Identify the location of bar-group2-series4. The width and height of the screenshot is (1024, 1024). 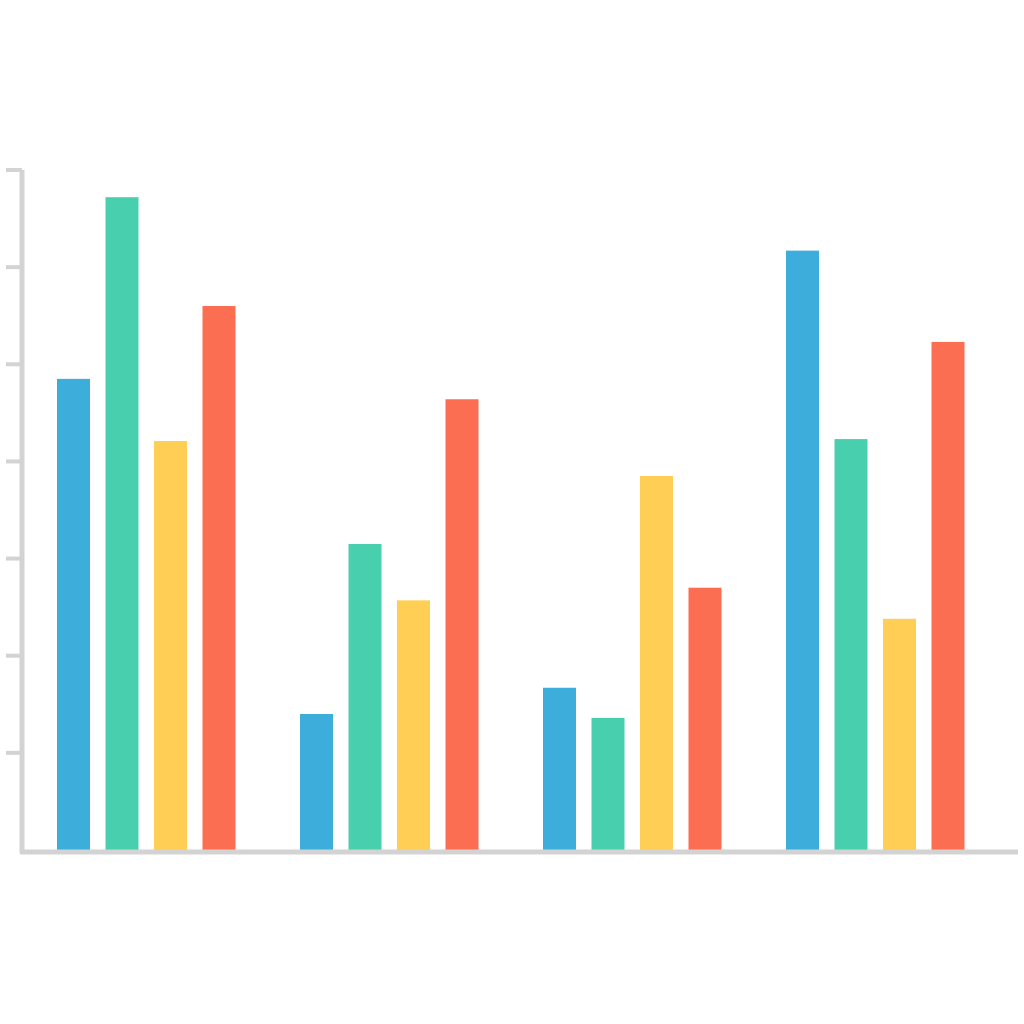
(462, 624).